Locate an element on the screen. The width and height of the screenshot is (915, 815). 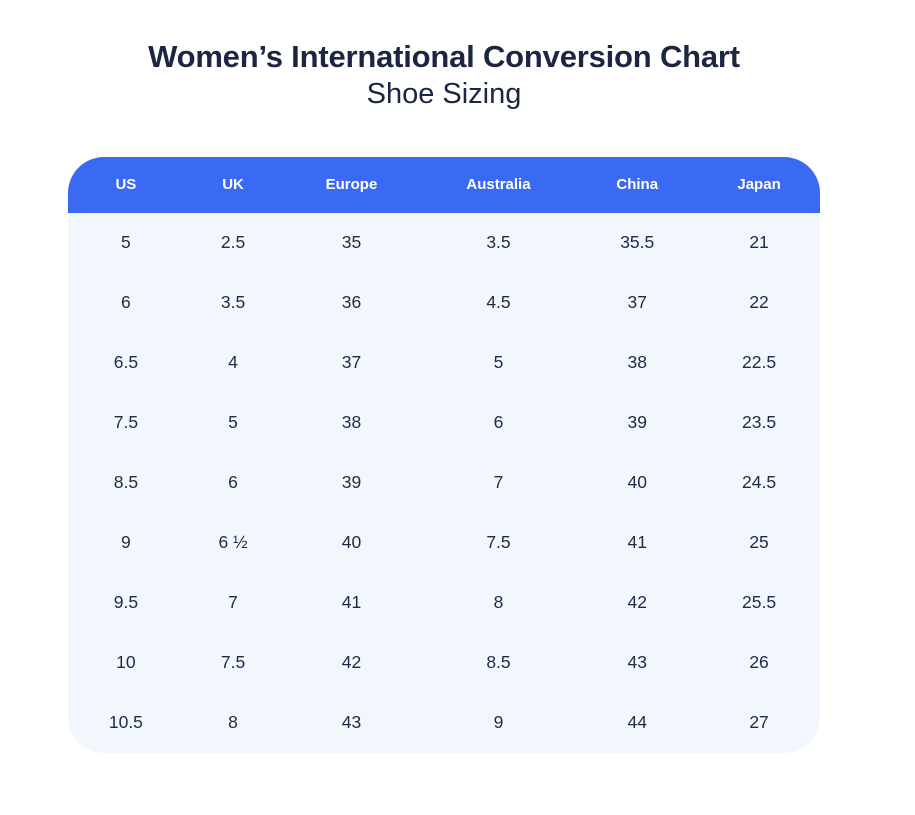
table-row: 7.5 5 38 6 39 23.5 is located at coordinates (444, 423).